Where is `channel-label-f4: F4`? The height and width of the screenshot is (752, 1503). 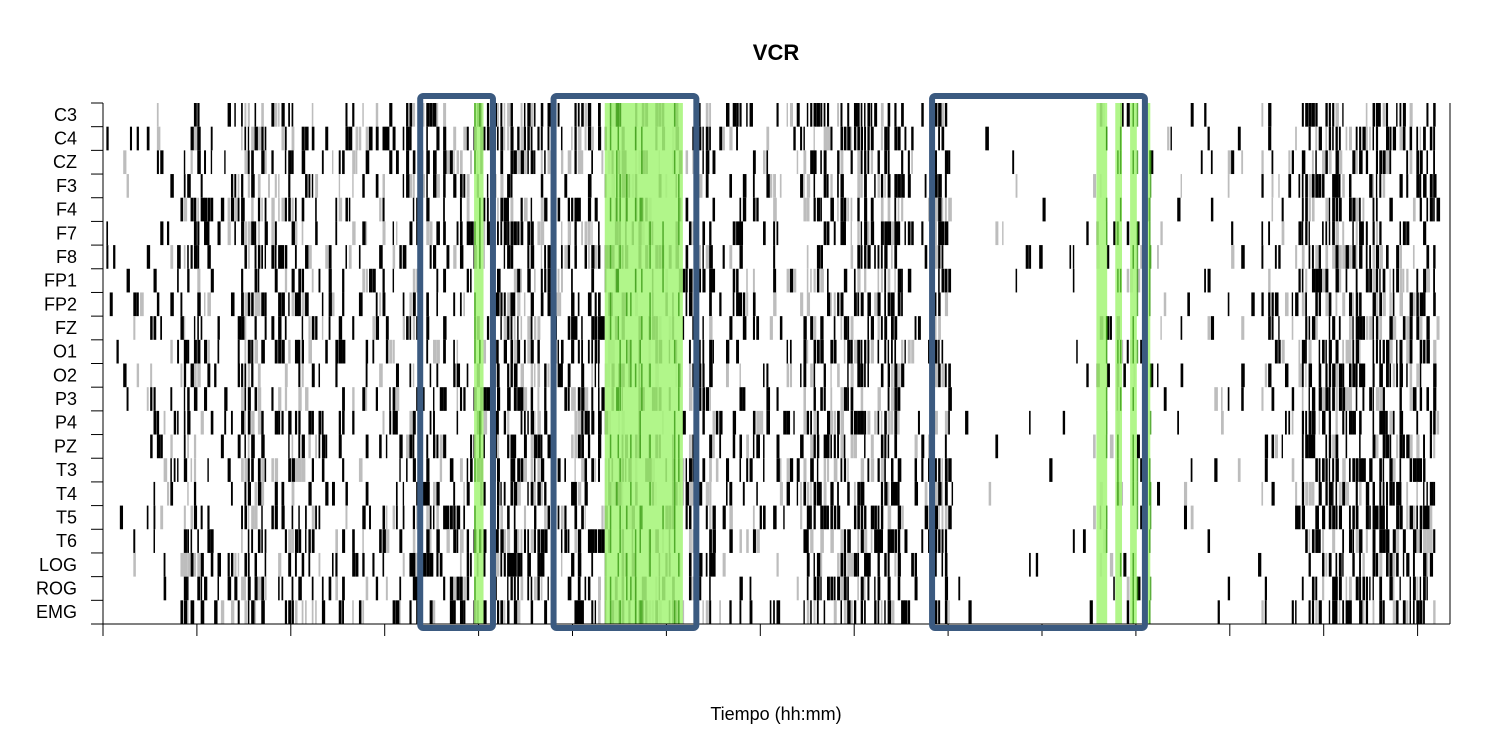
channel-label-f4: F4 is located at coordinates (66, 210).